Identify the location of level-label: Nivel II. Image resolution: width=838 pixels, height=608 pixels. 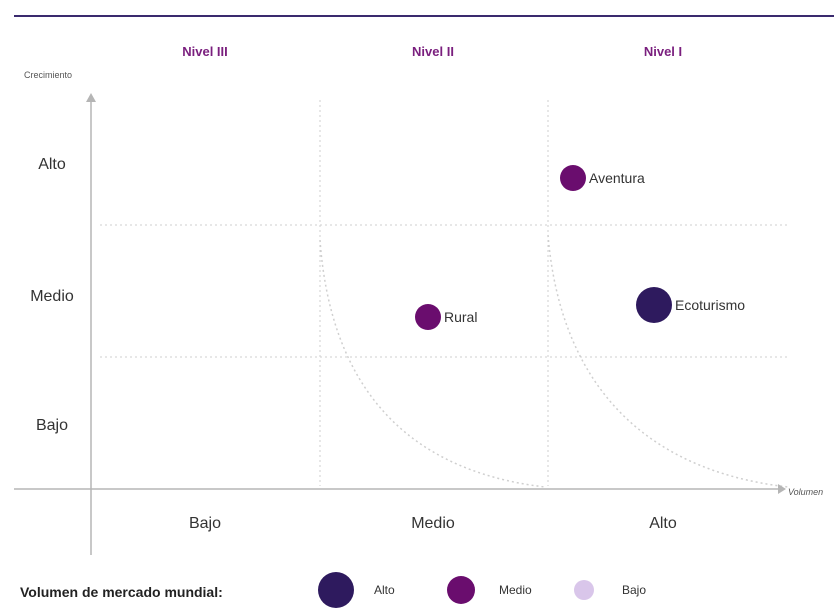
(433, 51).